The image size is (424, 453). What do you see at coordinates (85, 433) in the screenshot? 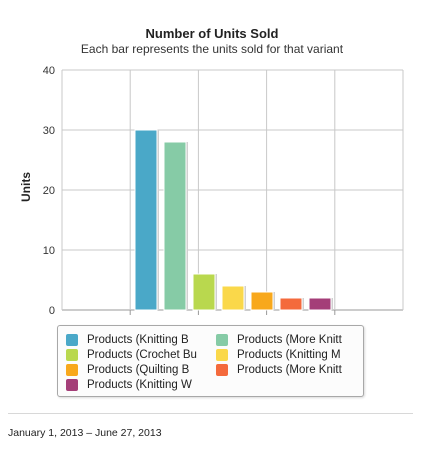
I see `date-range: January 1, 2013 – June 27, 2013` at bounding box center [85, 433].